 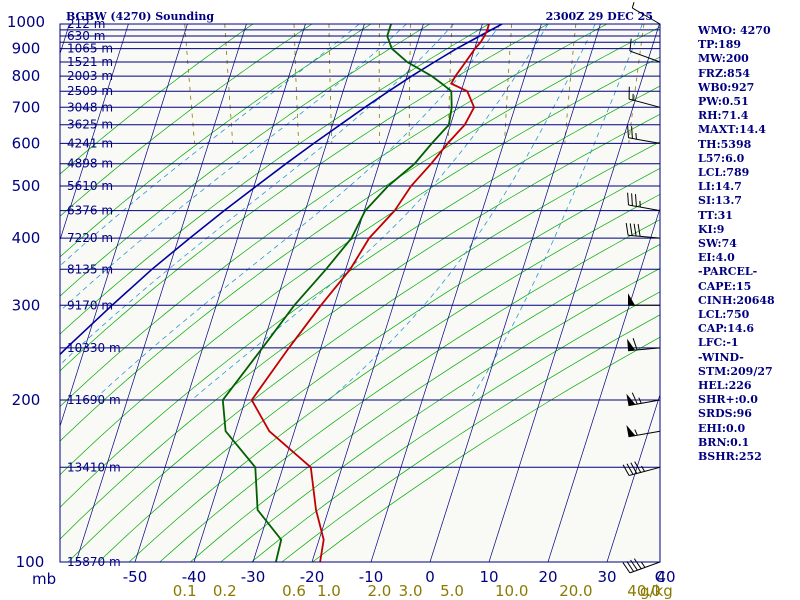 I want to click on stat-item: L57:6.0, so click(x=721, y=158).